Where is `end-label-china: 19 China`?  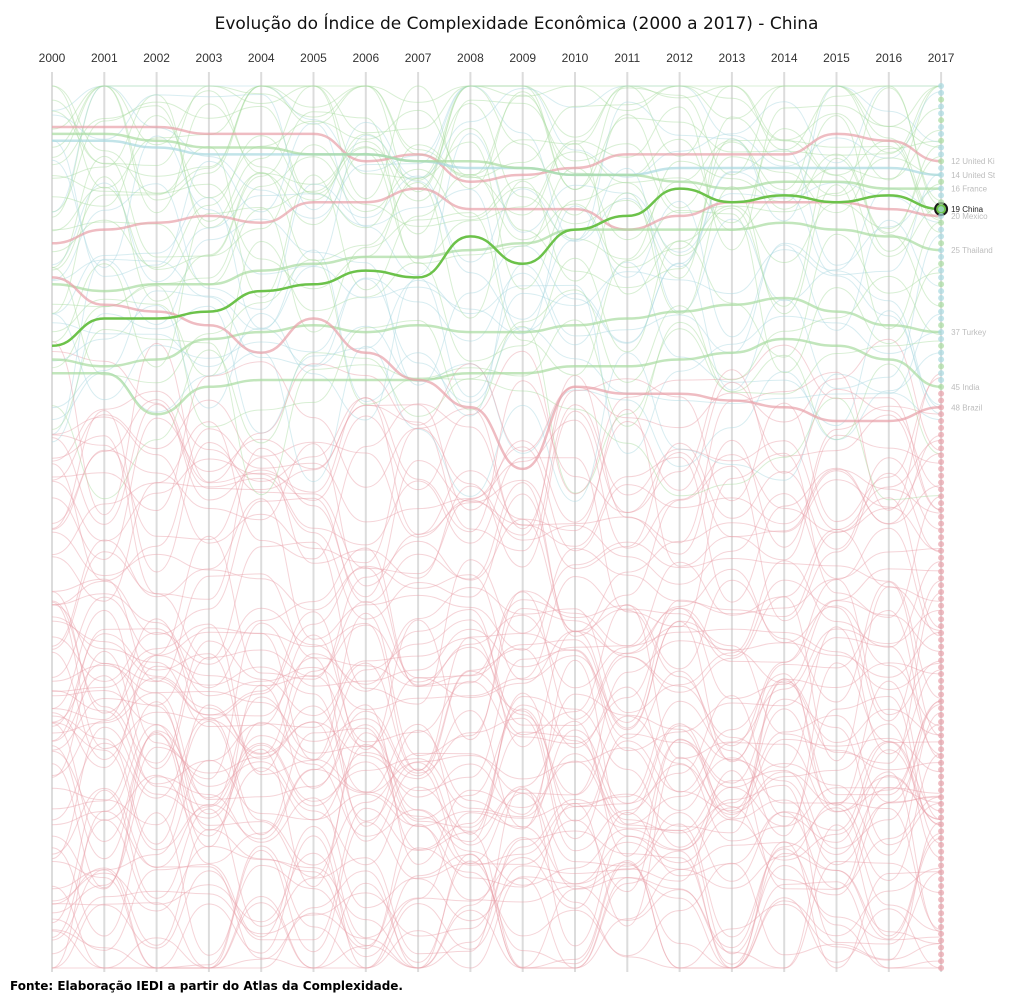 end-label-china: 19 China is located at coordinates (967, 209).